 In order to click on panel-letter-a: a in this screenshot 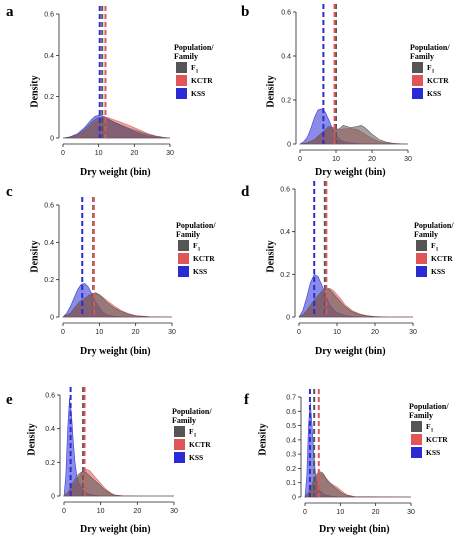, I will do `click(10, 12)`.